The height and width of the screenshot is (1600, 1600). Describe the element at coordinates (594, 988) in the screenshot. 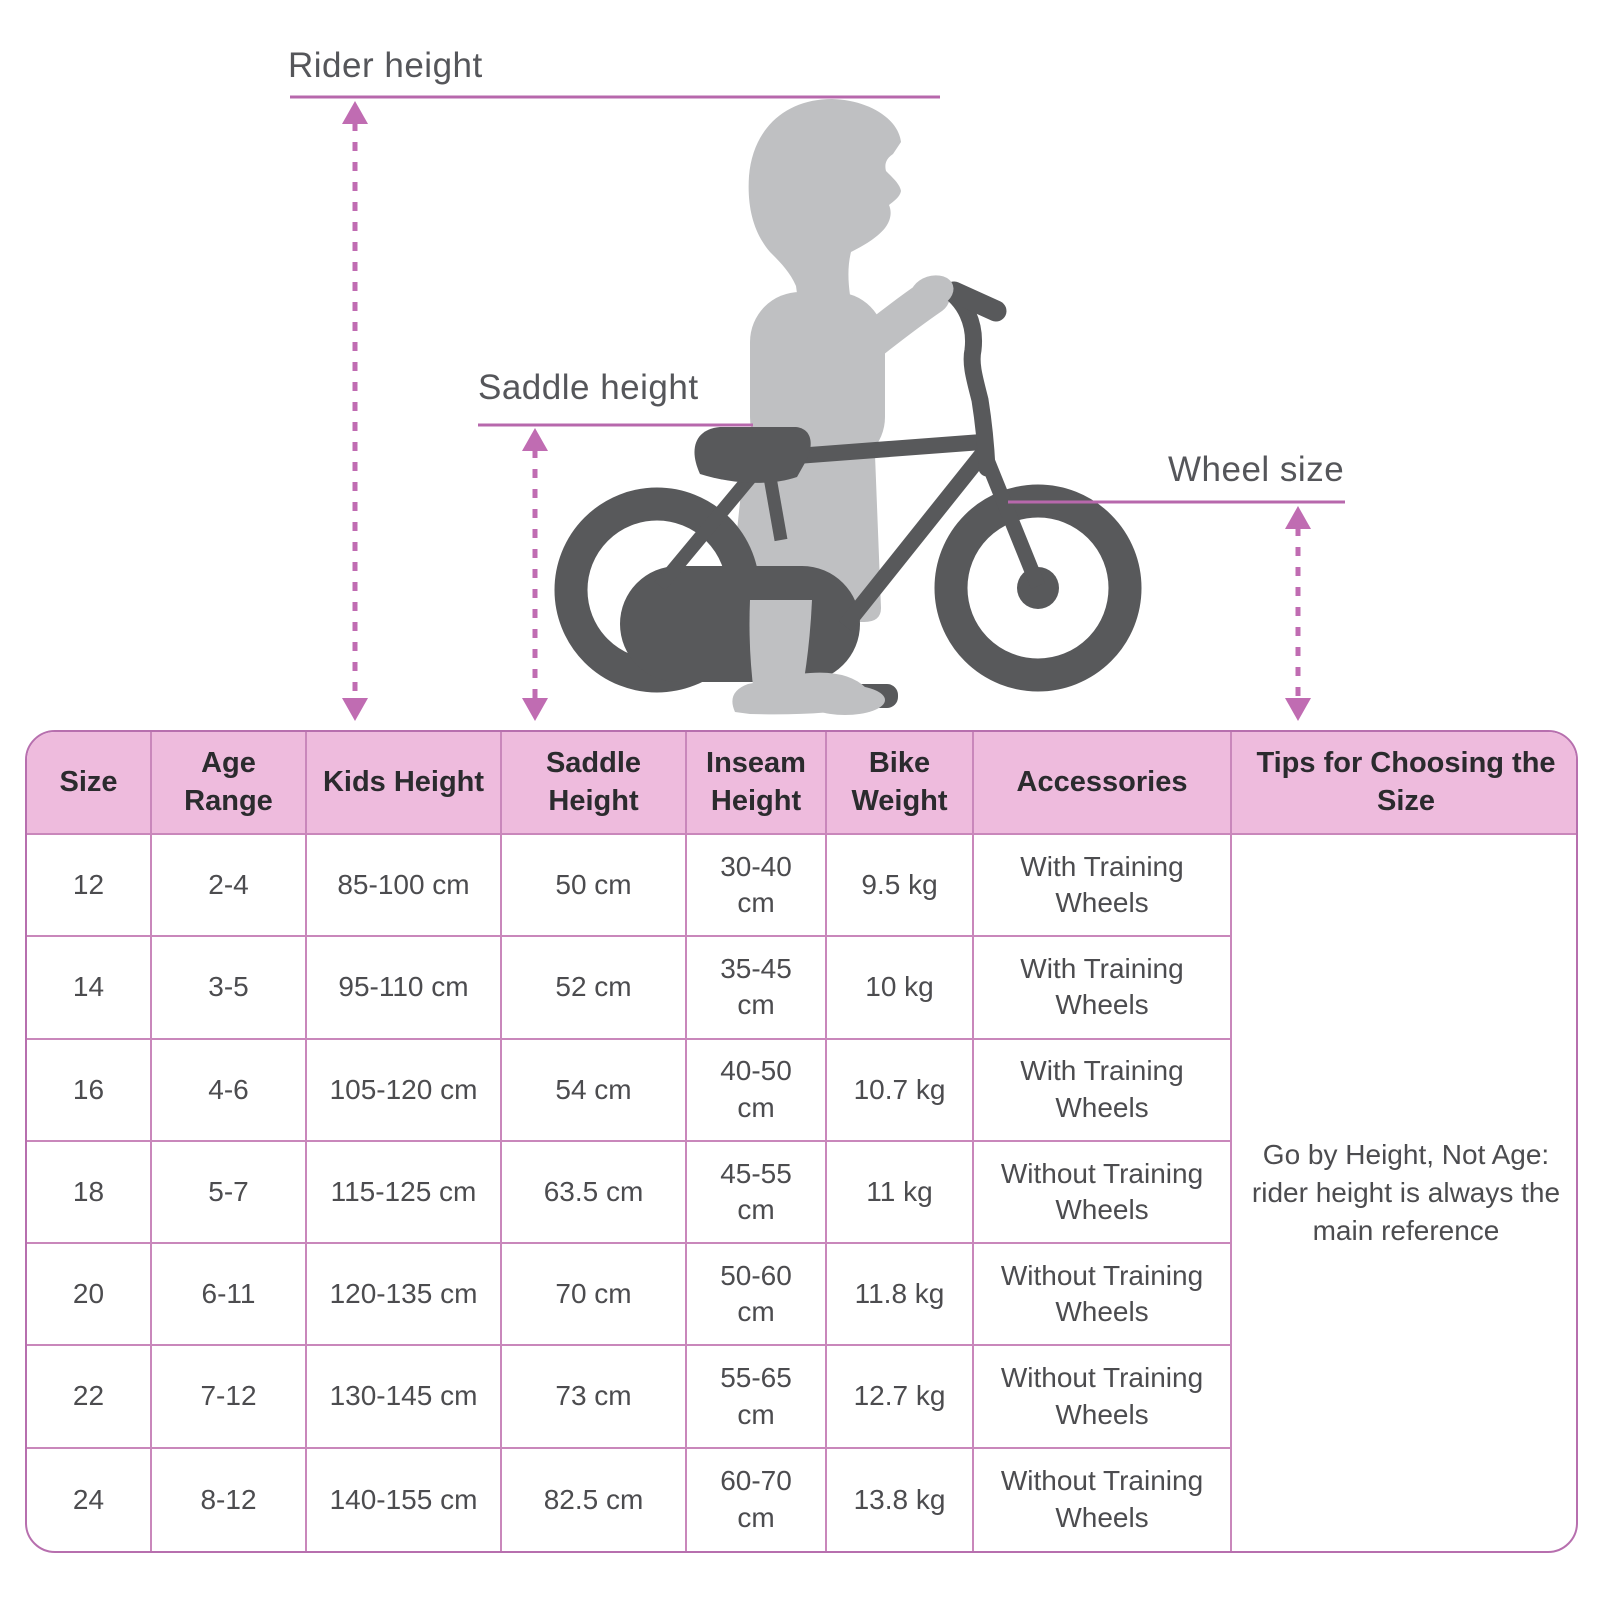

I see `cell-saddle-height: 52 cm` at that location.